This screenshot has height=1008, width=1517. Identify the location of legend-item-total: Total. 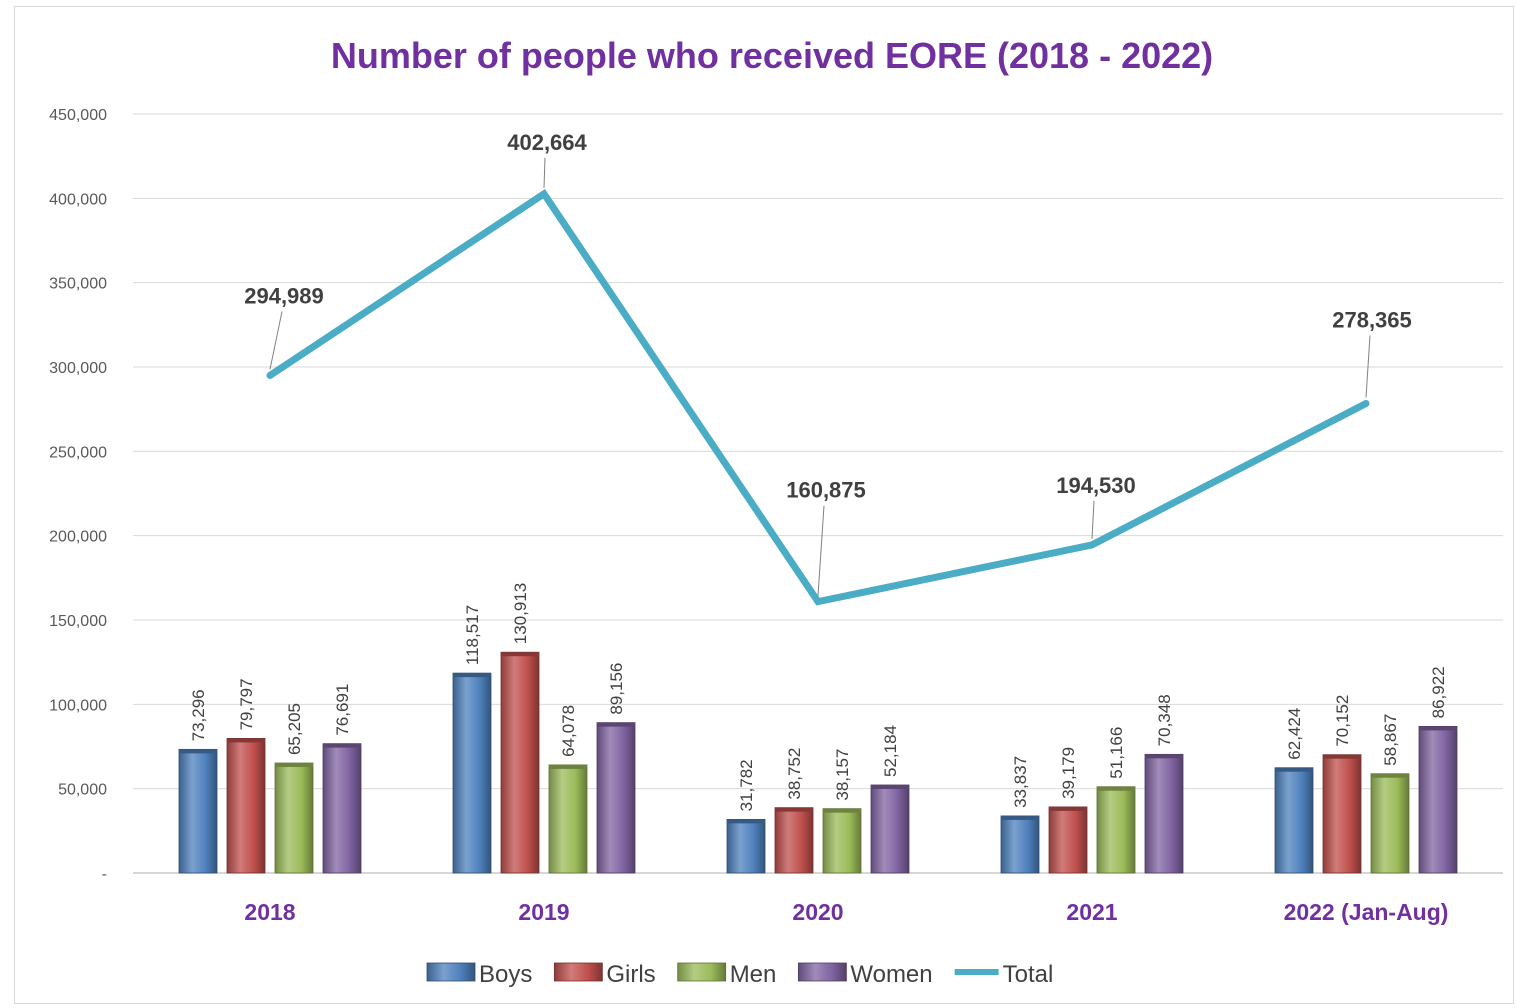
(1004, 974).